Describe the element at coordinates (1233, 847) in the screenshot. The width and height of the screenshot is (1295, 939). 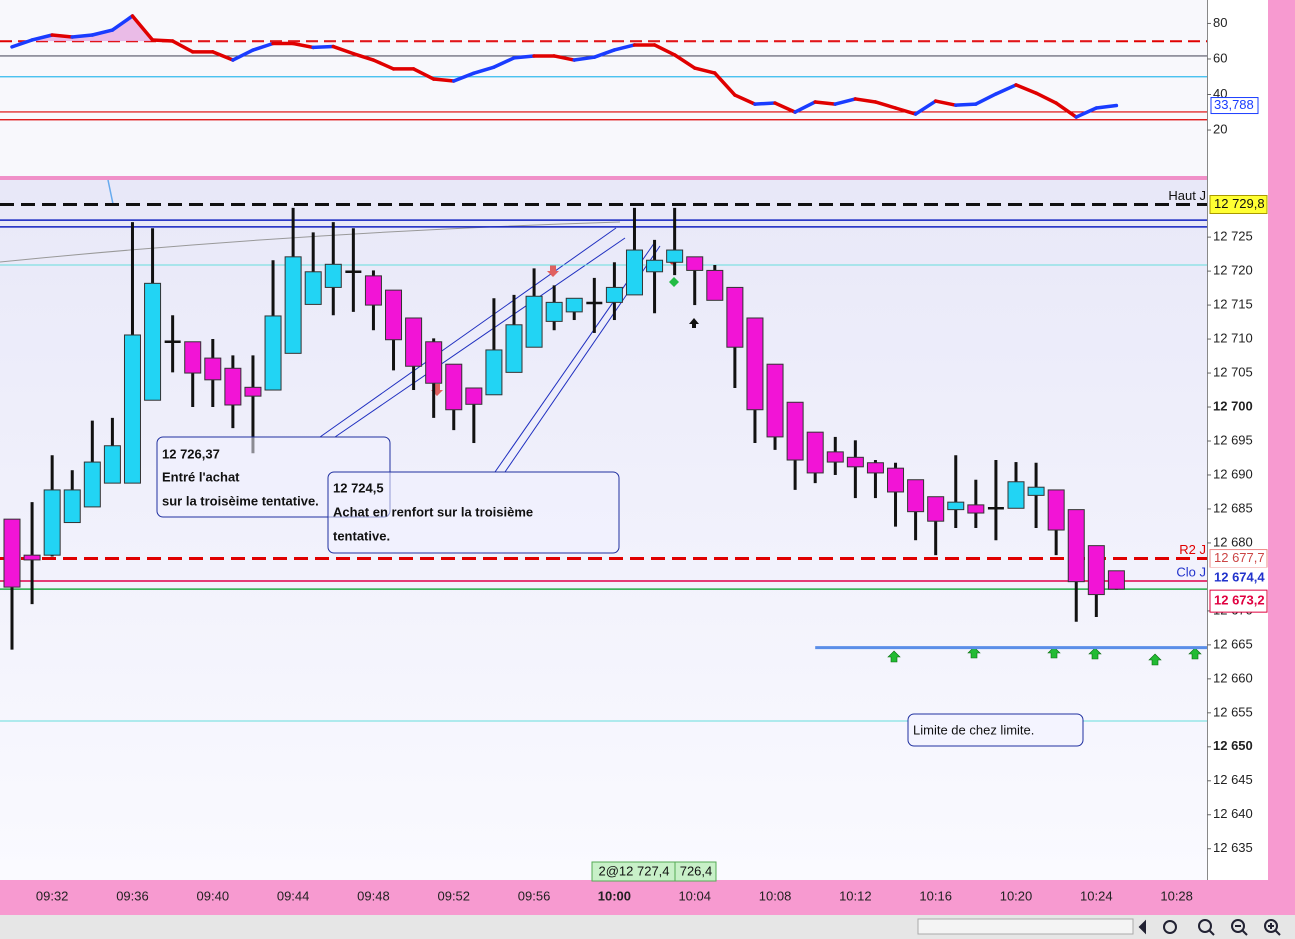
I see `y-tick-label: 12 635` at that location.